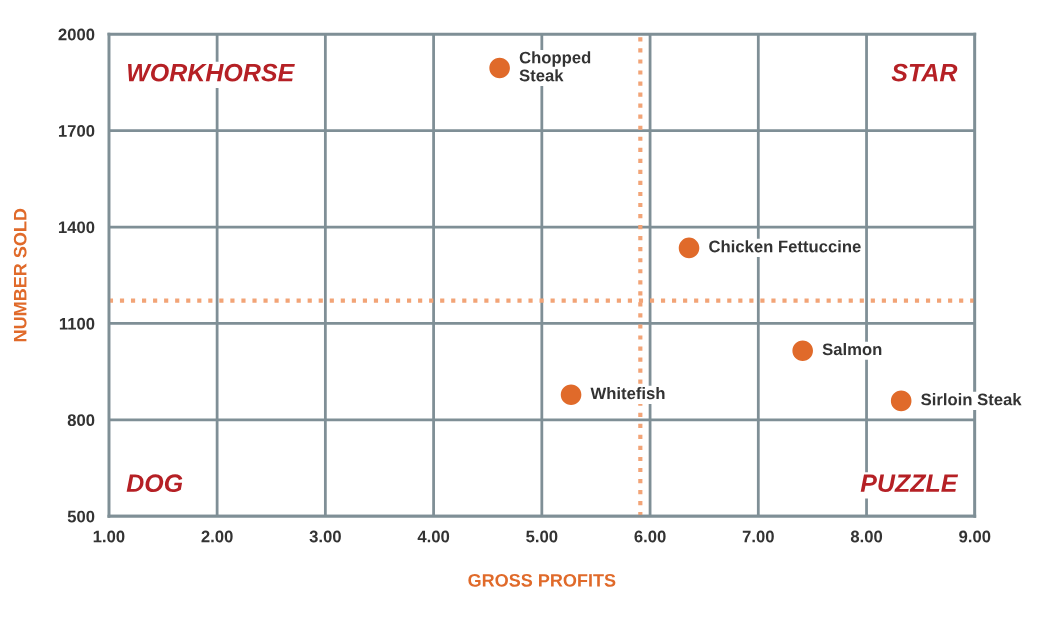 This screenshot has width=1037, height=622. What do you see at coordinates (909, 483) in the screenshot?
I see `annotation: PUZZLE` at bounding box center [909, 483].